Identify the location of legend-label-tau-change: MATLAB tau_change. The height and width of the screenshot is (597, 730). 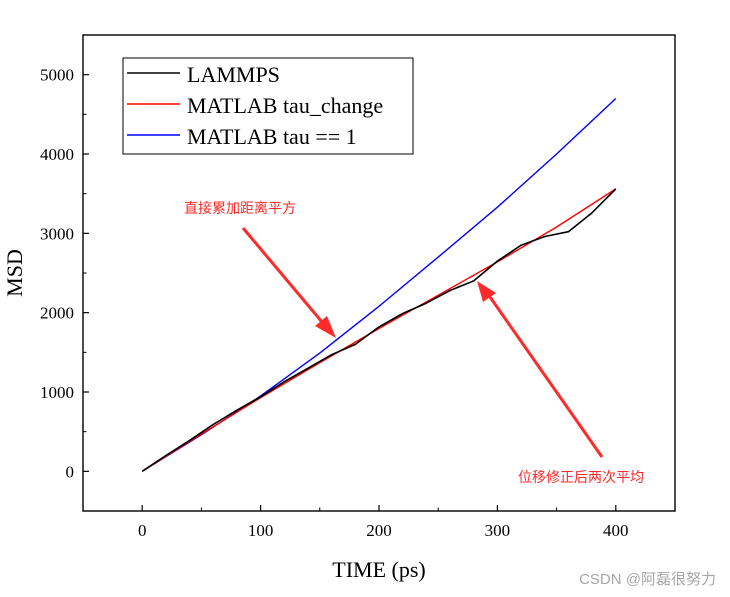
(285, 105).